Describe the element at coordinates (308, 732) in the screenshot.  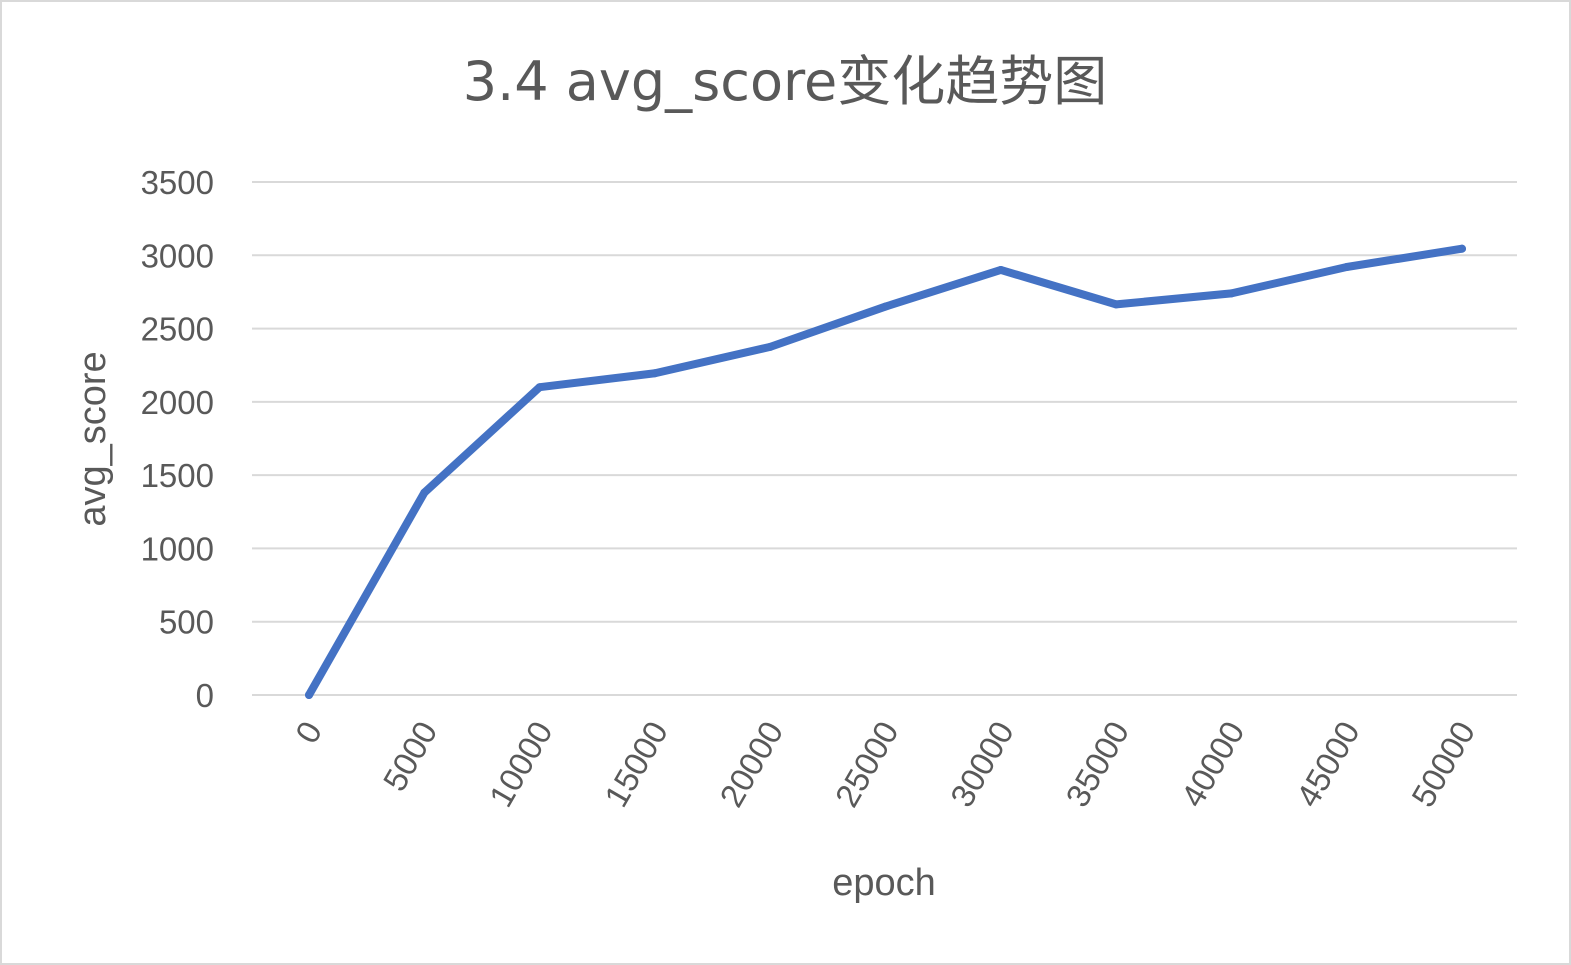
I see `x-tick-label: 0` at that location.